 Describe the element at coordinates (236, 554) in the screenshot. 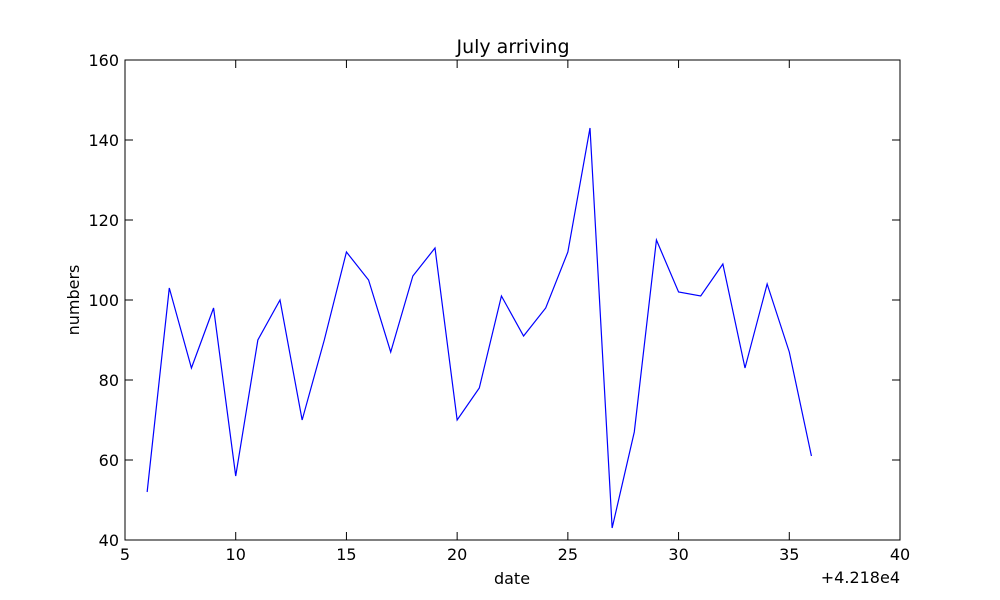

I see `x-tick-label: 10` at that location.